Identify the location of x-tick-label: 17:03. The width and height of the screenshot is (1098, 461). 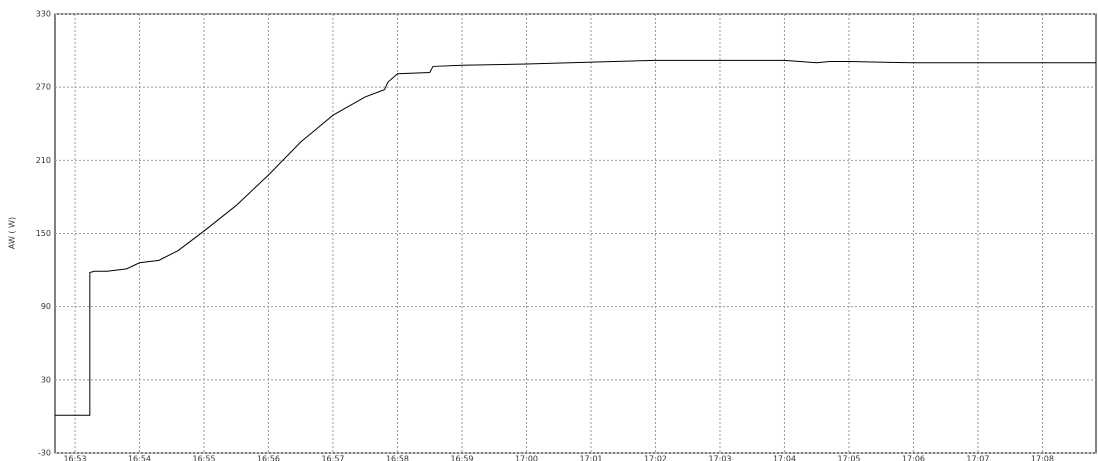
(719, 458).